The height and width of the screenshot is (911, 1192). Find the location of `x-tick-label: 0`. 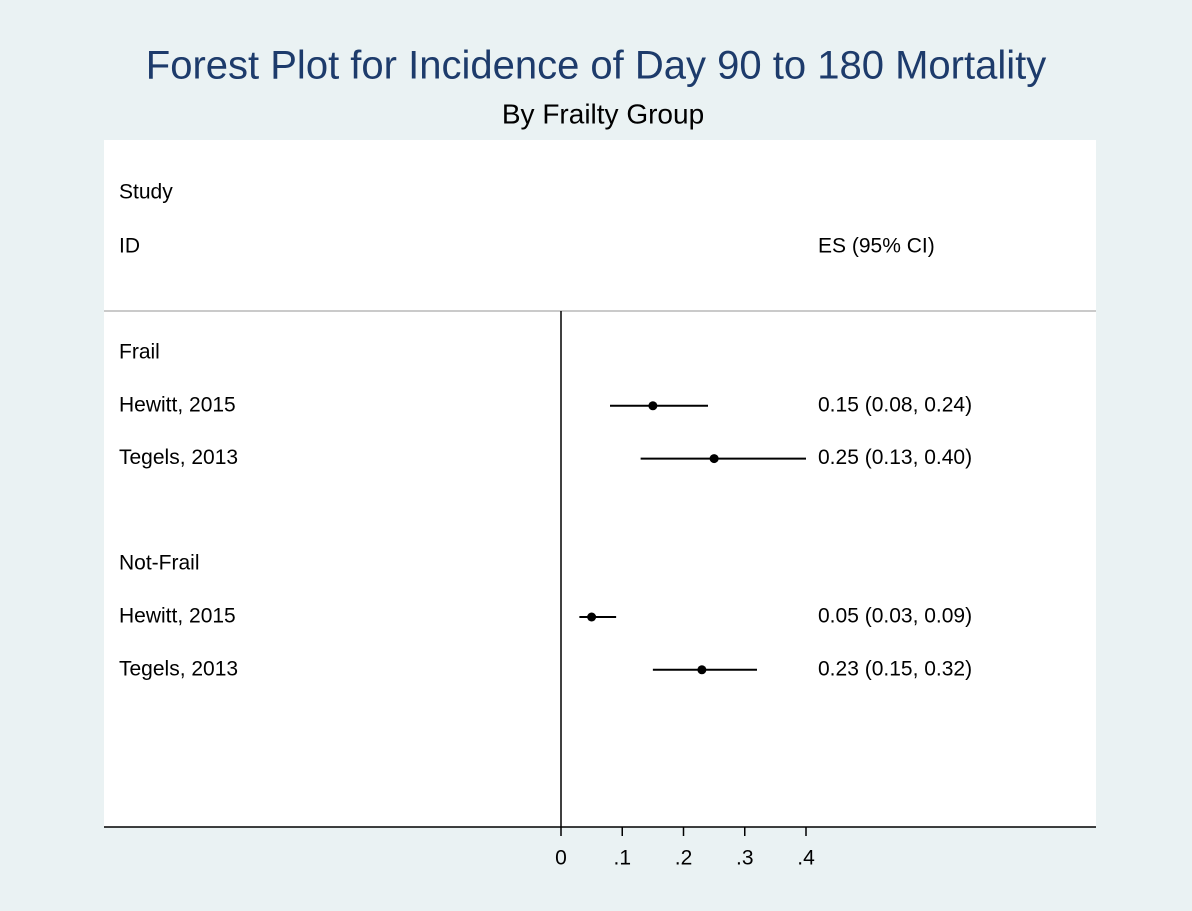

x-tick-label: 0 is located at coordinates (561, 858).